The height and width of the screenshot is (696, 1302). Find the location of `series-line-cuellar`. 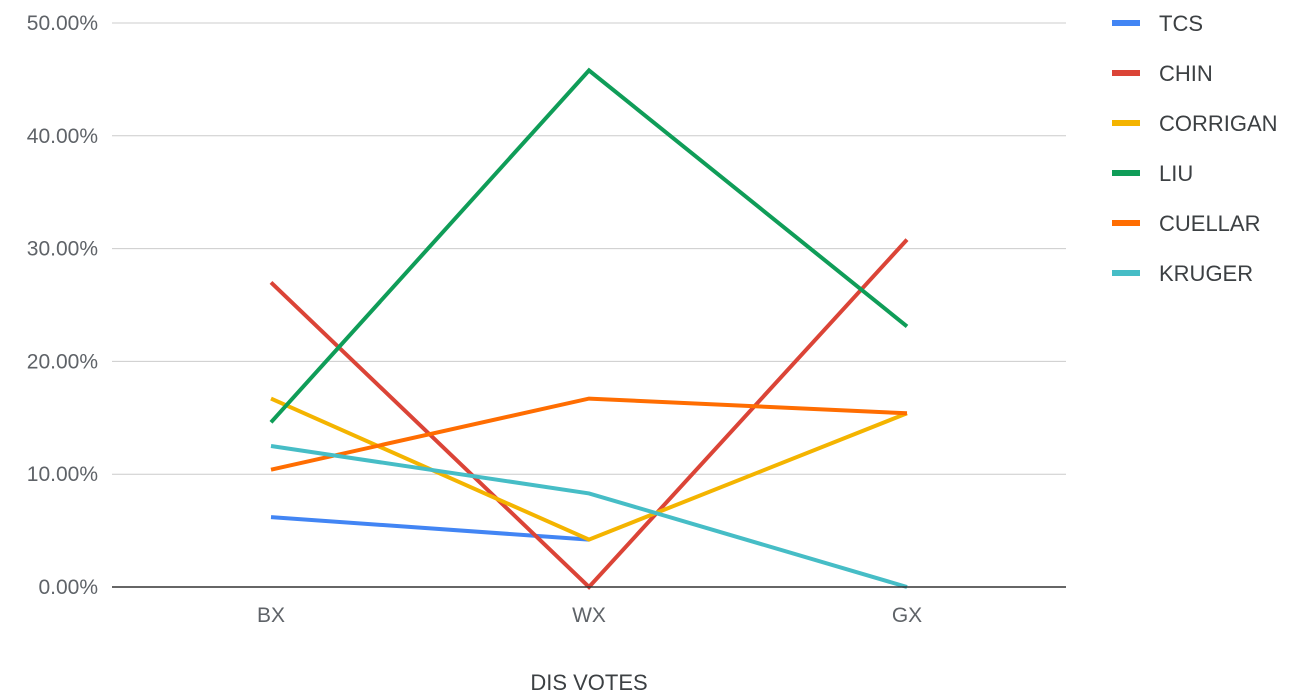

series-line-cuellar is located at coordinates (589, 434).